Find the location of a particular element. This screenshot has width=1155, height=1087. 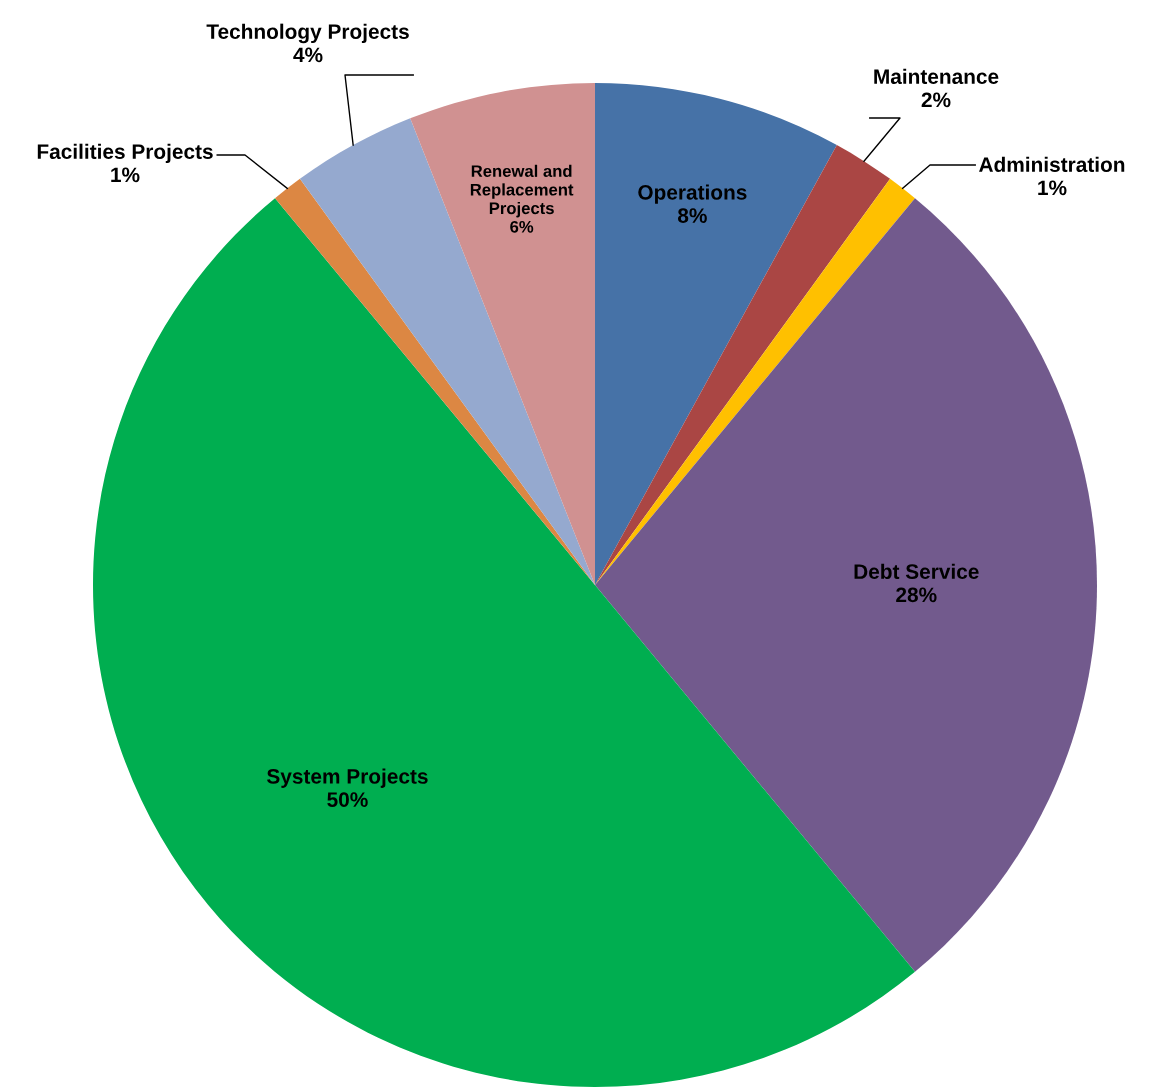

slice-label: Debt Service is located at coordinates (916, 571).